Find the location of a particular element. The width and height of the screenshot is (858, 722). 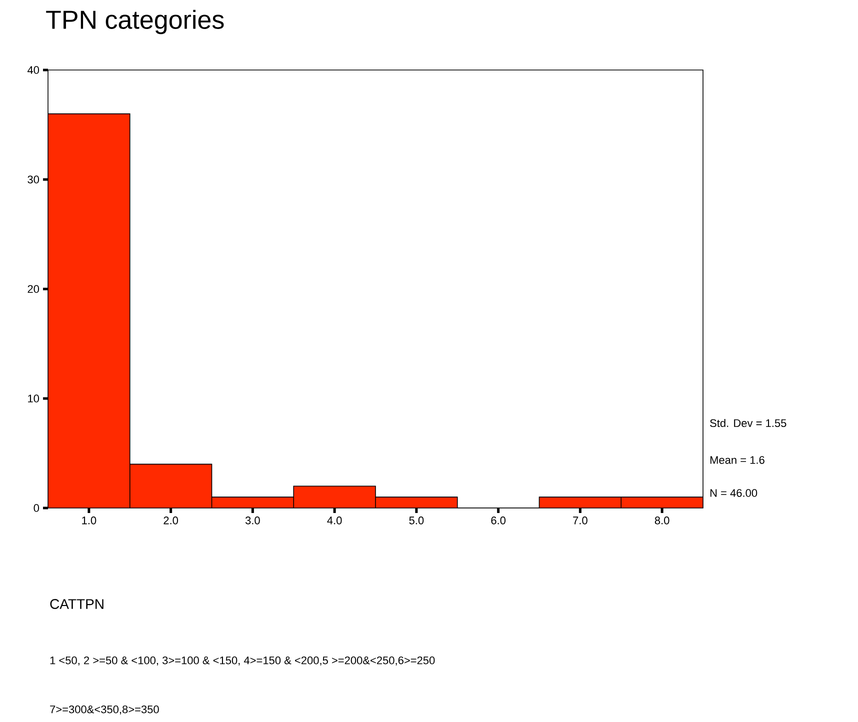

text: 7>=300&<350,8>=350 is located at coordinates (104, 710).